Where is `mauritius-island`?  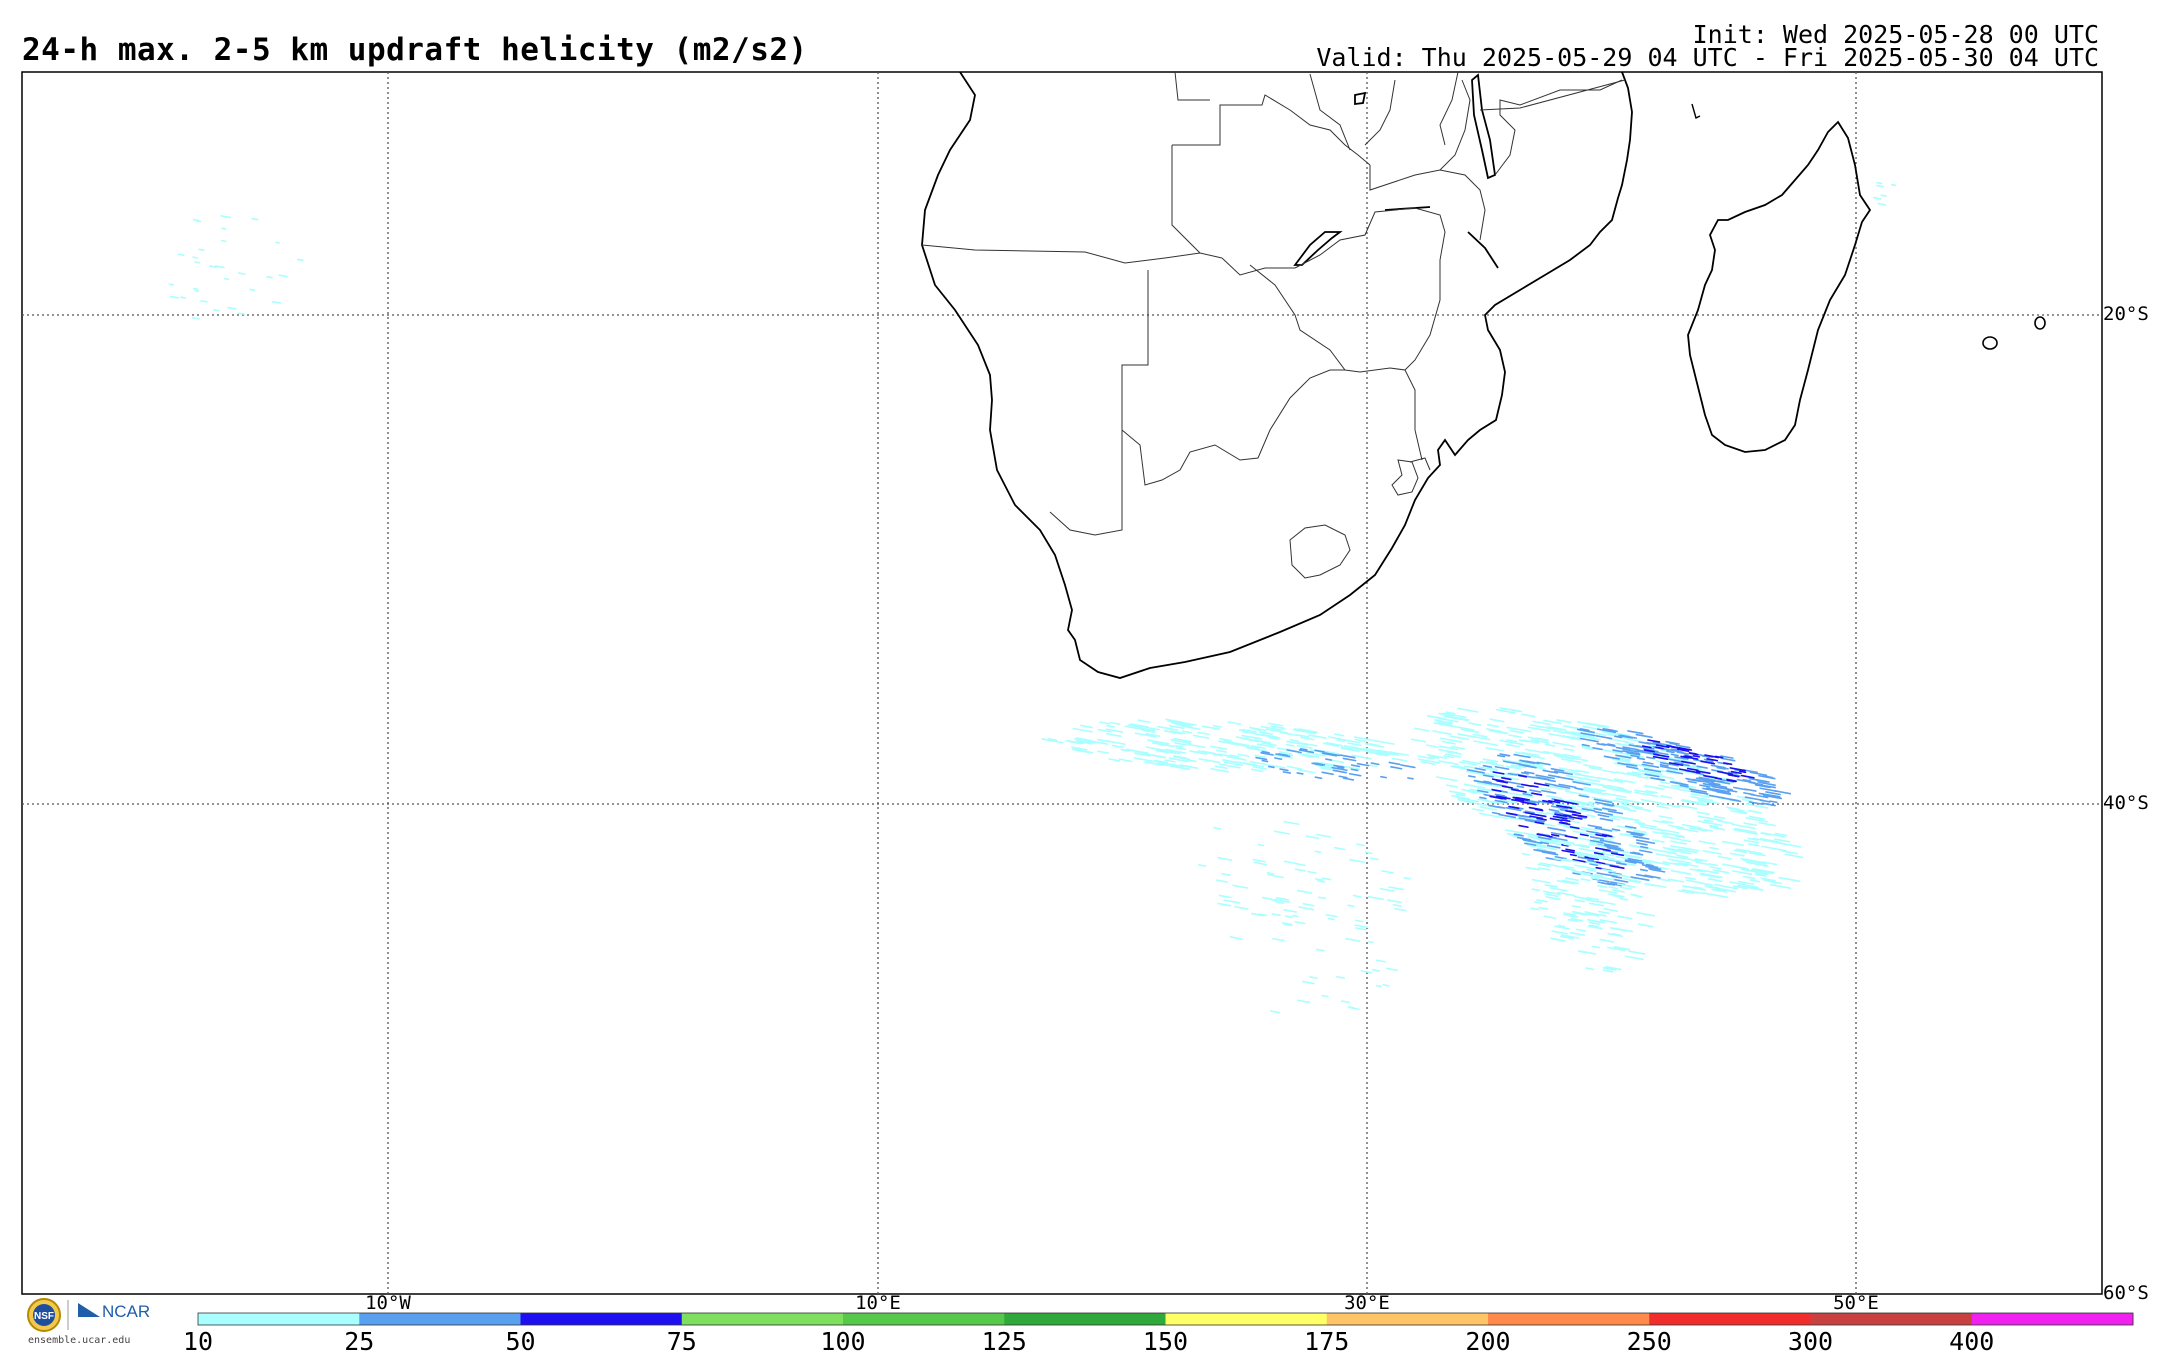
mauritius-island is located at coordinates (2040, 323).